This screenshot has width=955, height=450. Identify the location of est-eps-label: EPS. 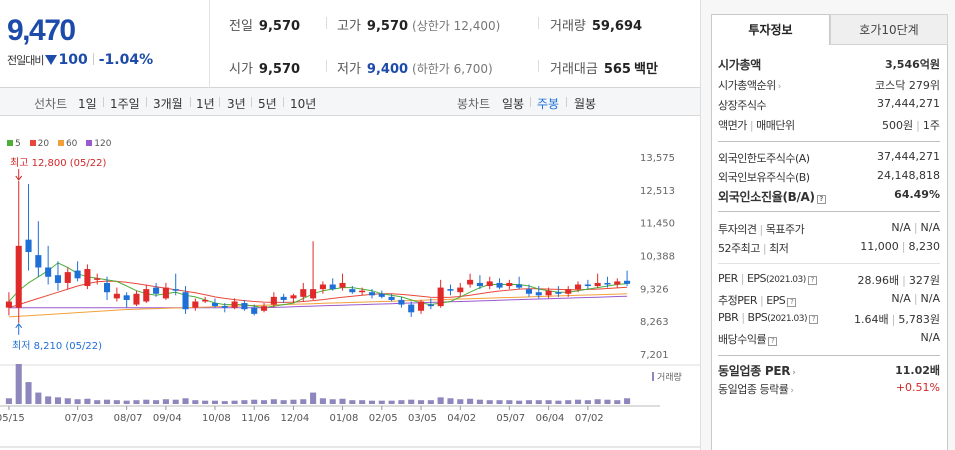
(776, 300).